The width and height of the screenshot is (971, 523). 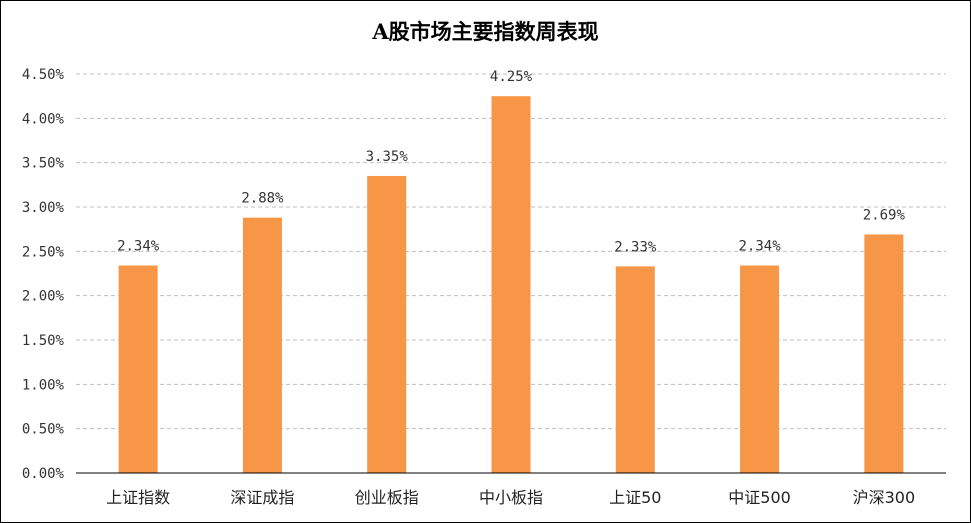 I want to click on data-label: 2.33%, so click(x=635, y=247).